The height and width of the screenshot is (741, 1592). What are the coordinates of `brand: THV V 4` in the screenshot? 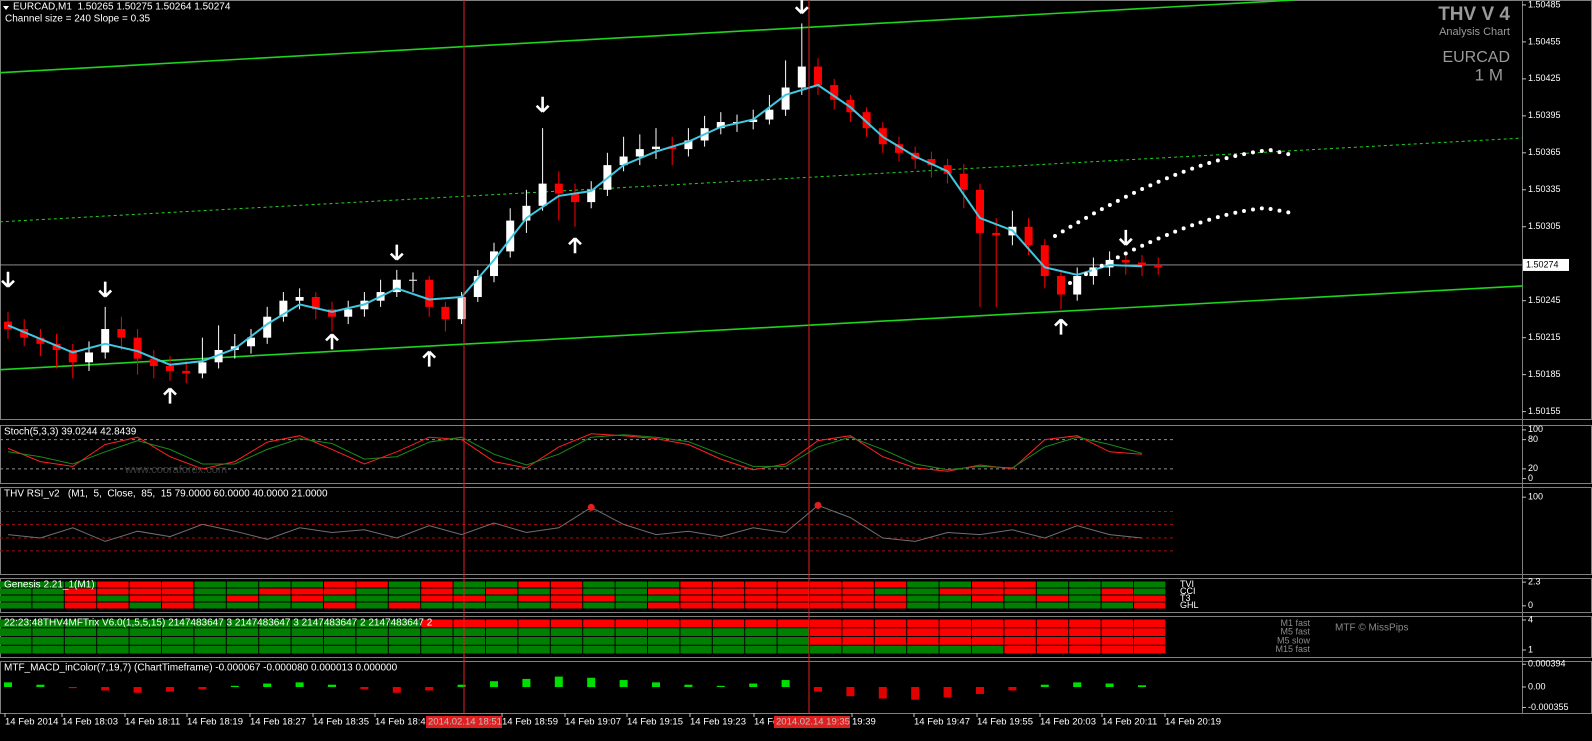 It's located at (1474, 14).